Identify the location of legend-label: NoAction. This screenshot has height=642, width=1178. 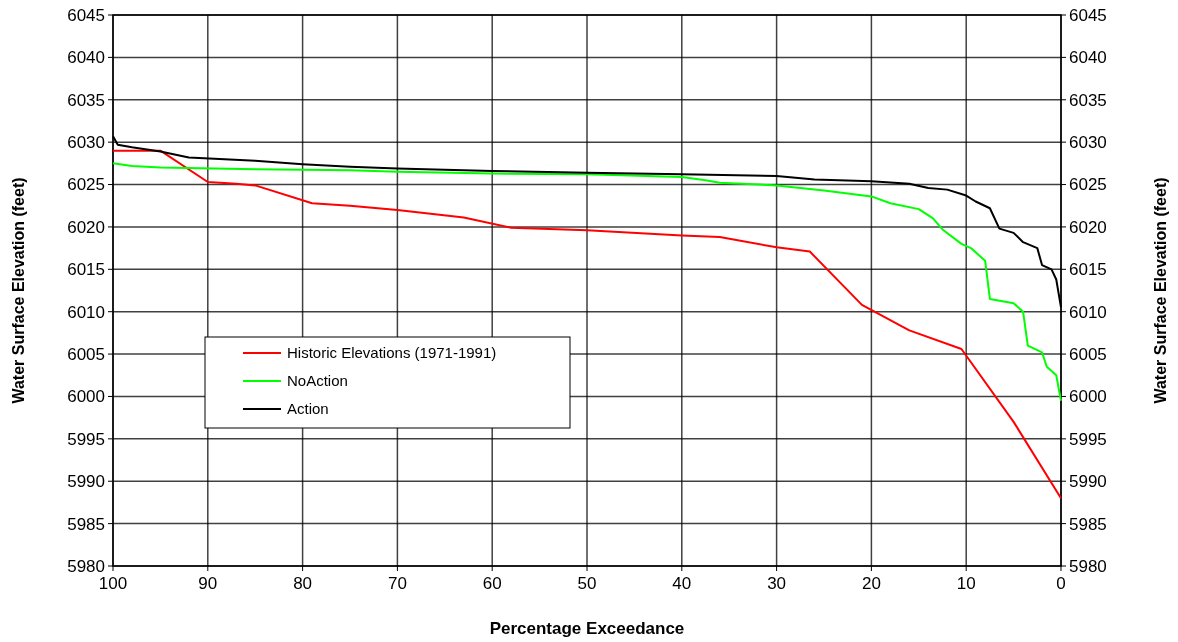
(317, 381).